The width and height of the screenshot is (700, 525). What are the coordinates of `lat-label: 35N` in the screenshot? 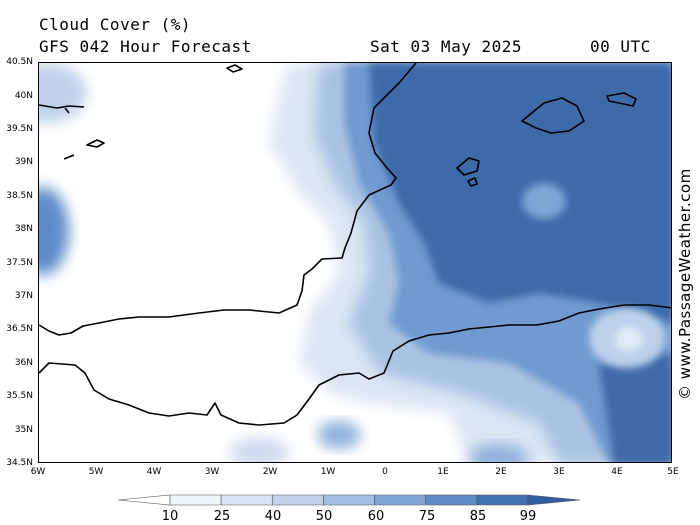 It's located at (23, 430).